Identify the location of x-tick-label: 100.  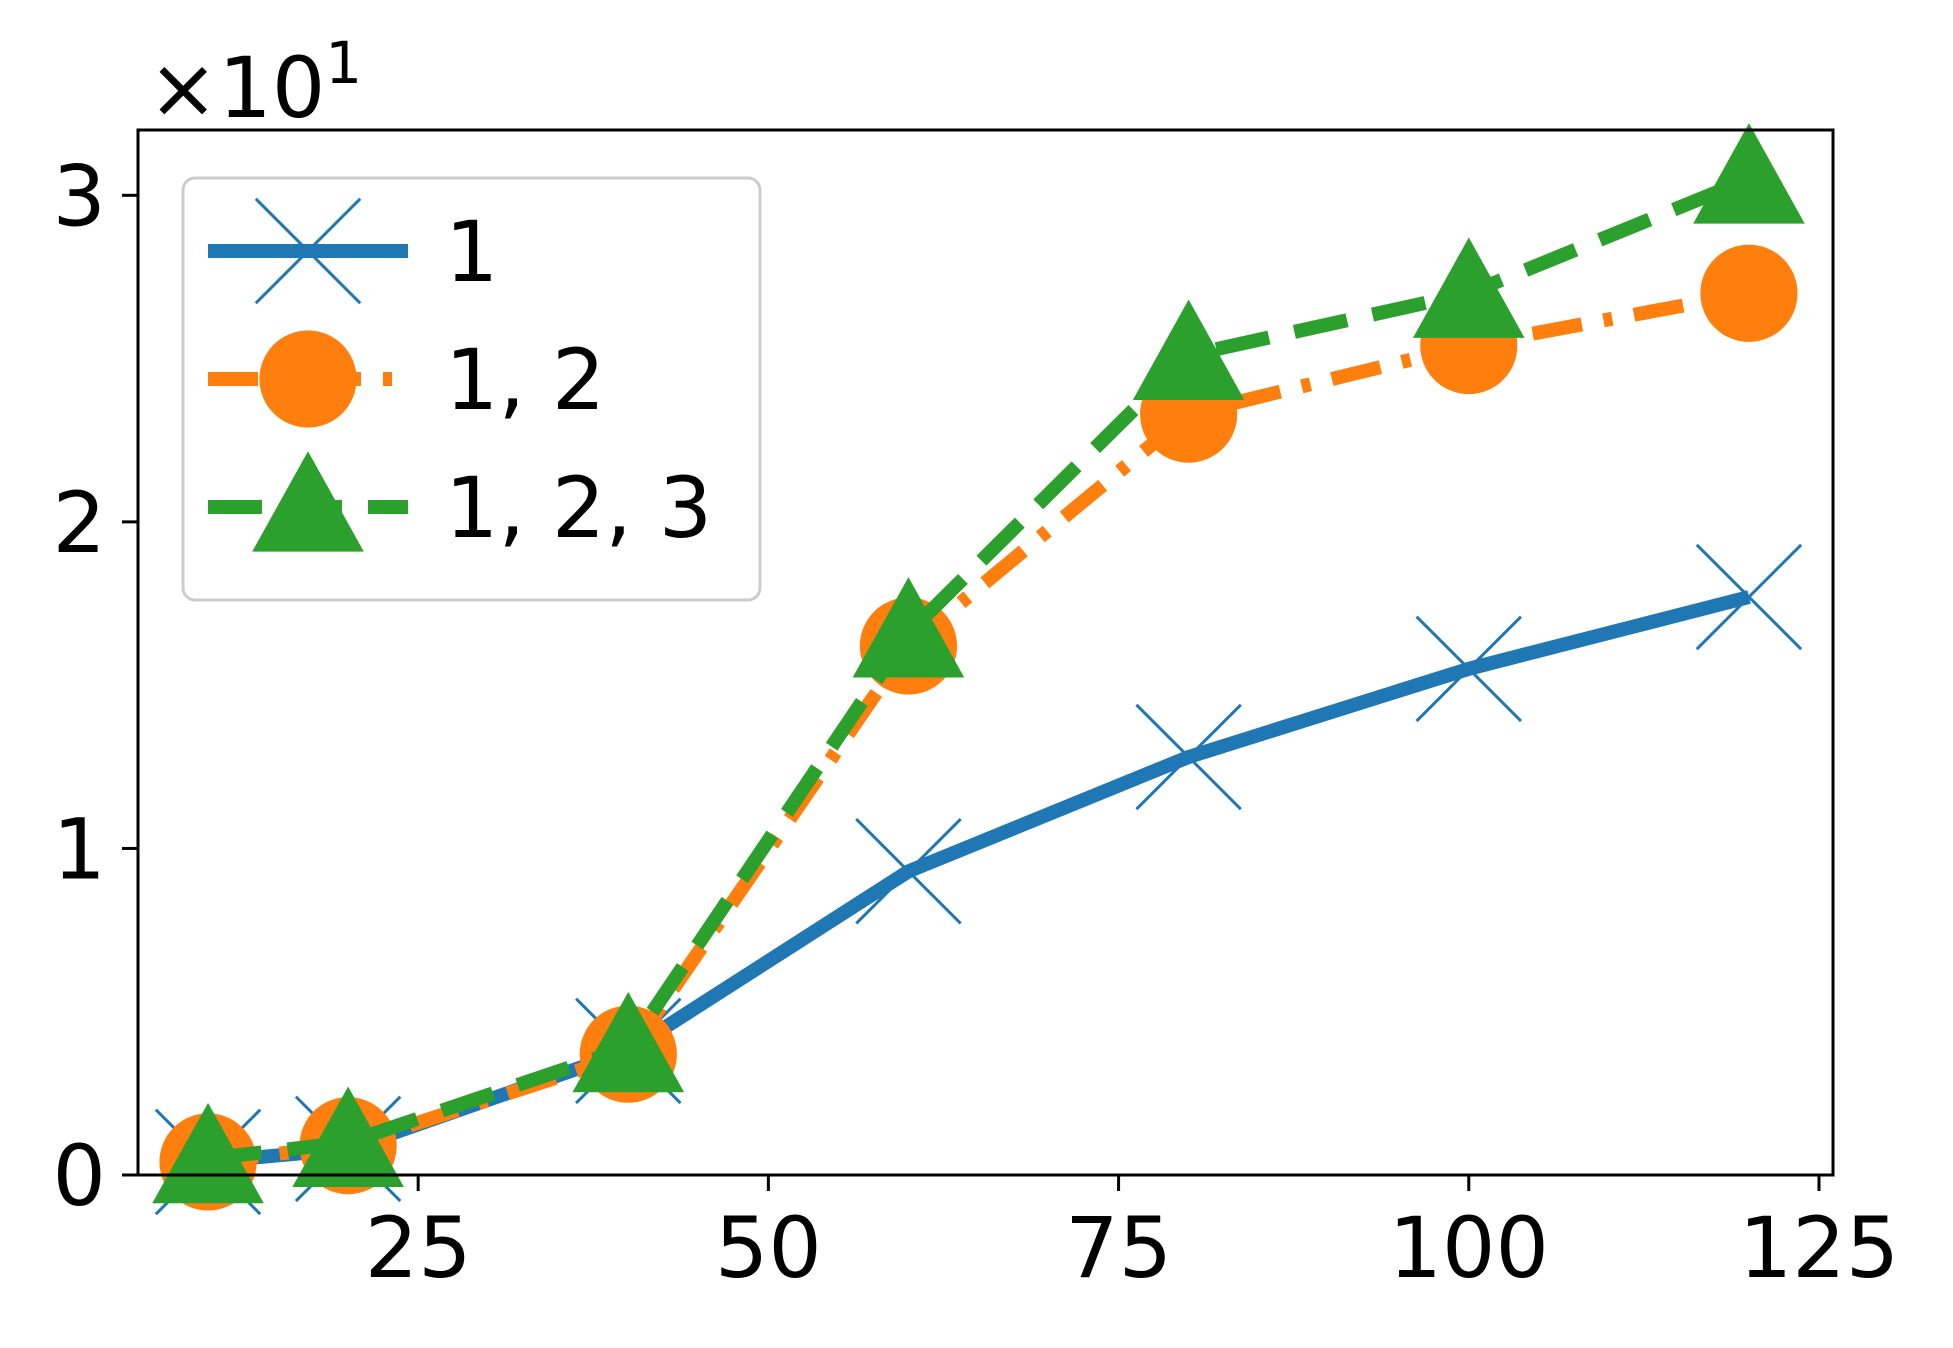
(1469, 1248).